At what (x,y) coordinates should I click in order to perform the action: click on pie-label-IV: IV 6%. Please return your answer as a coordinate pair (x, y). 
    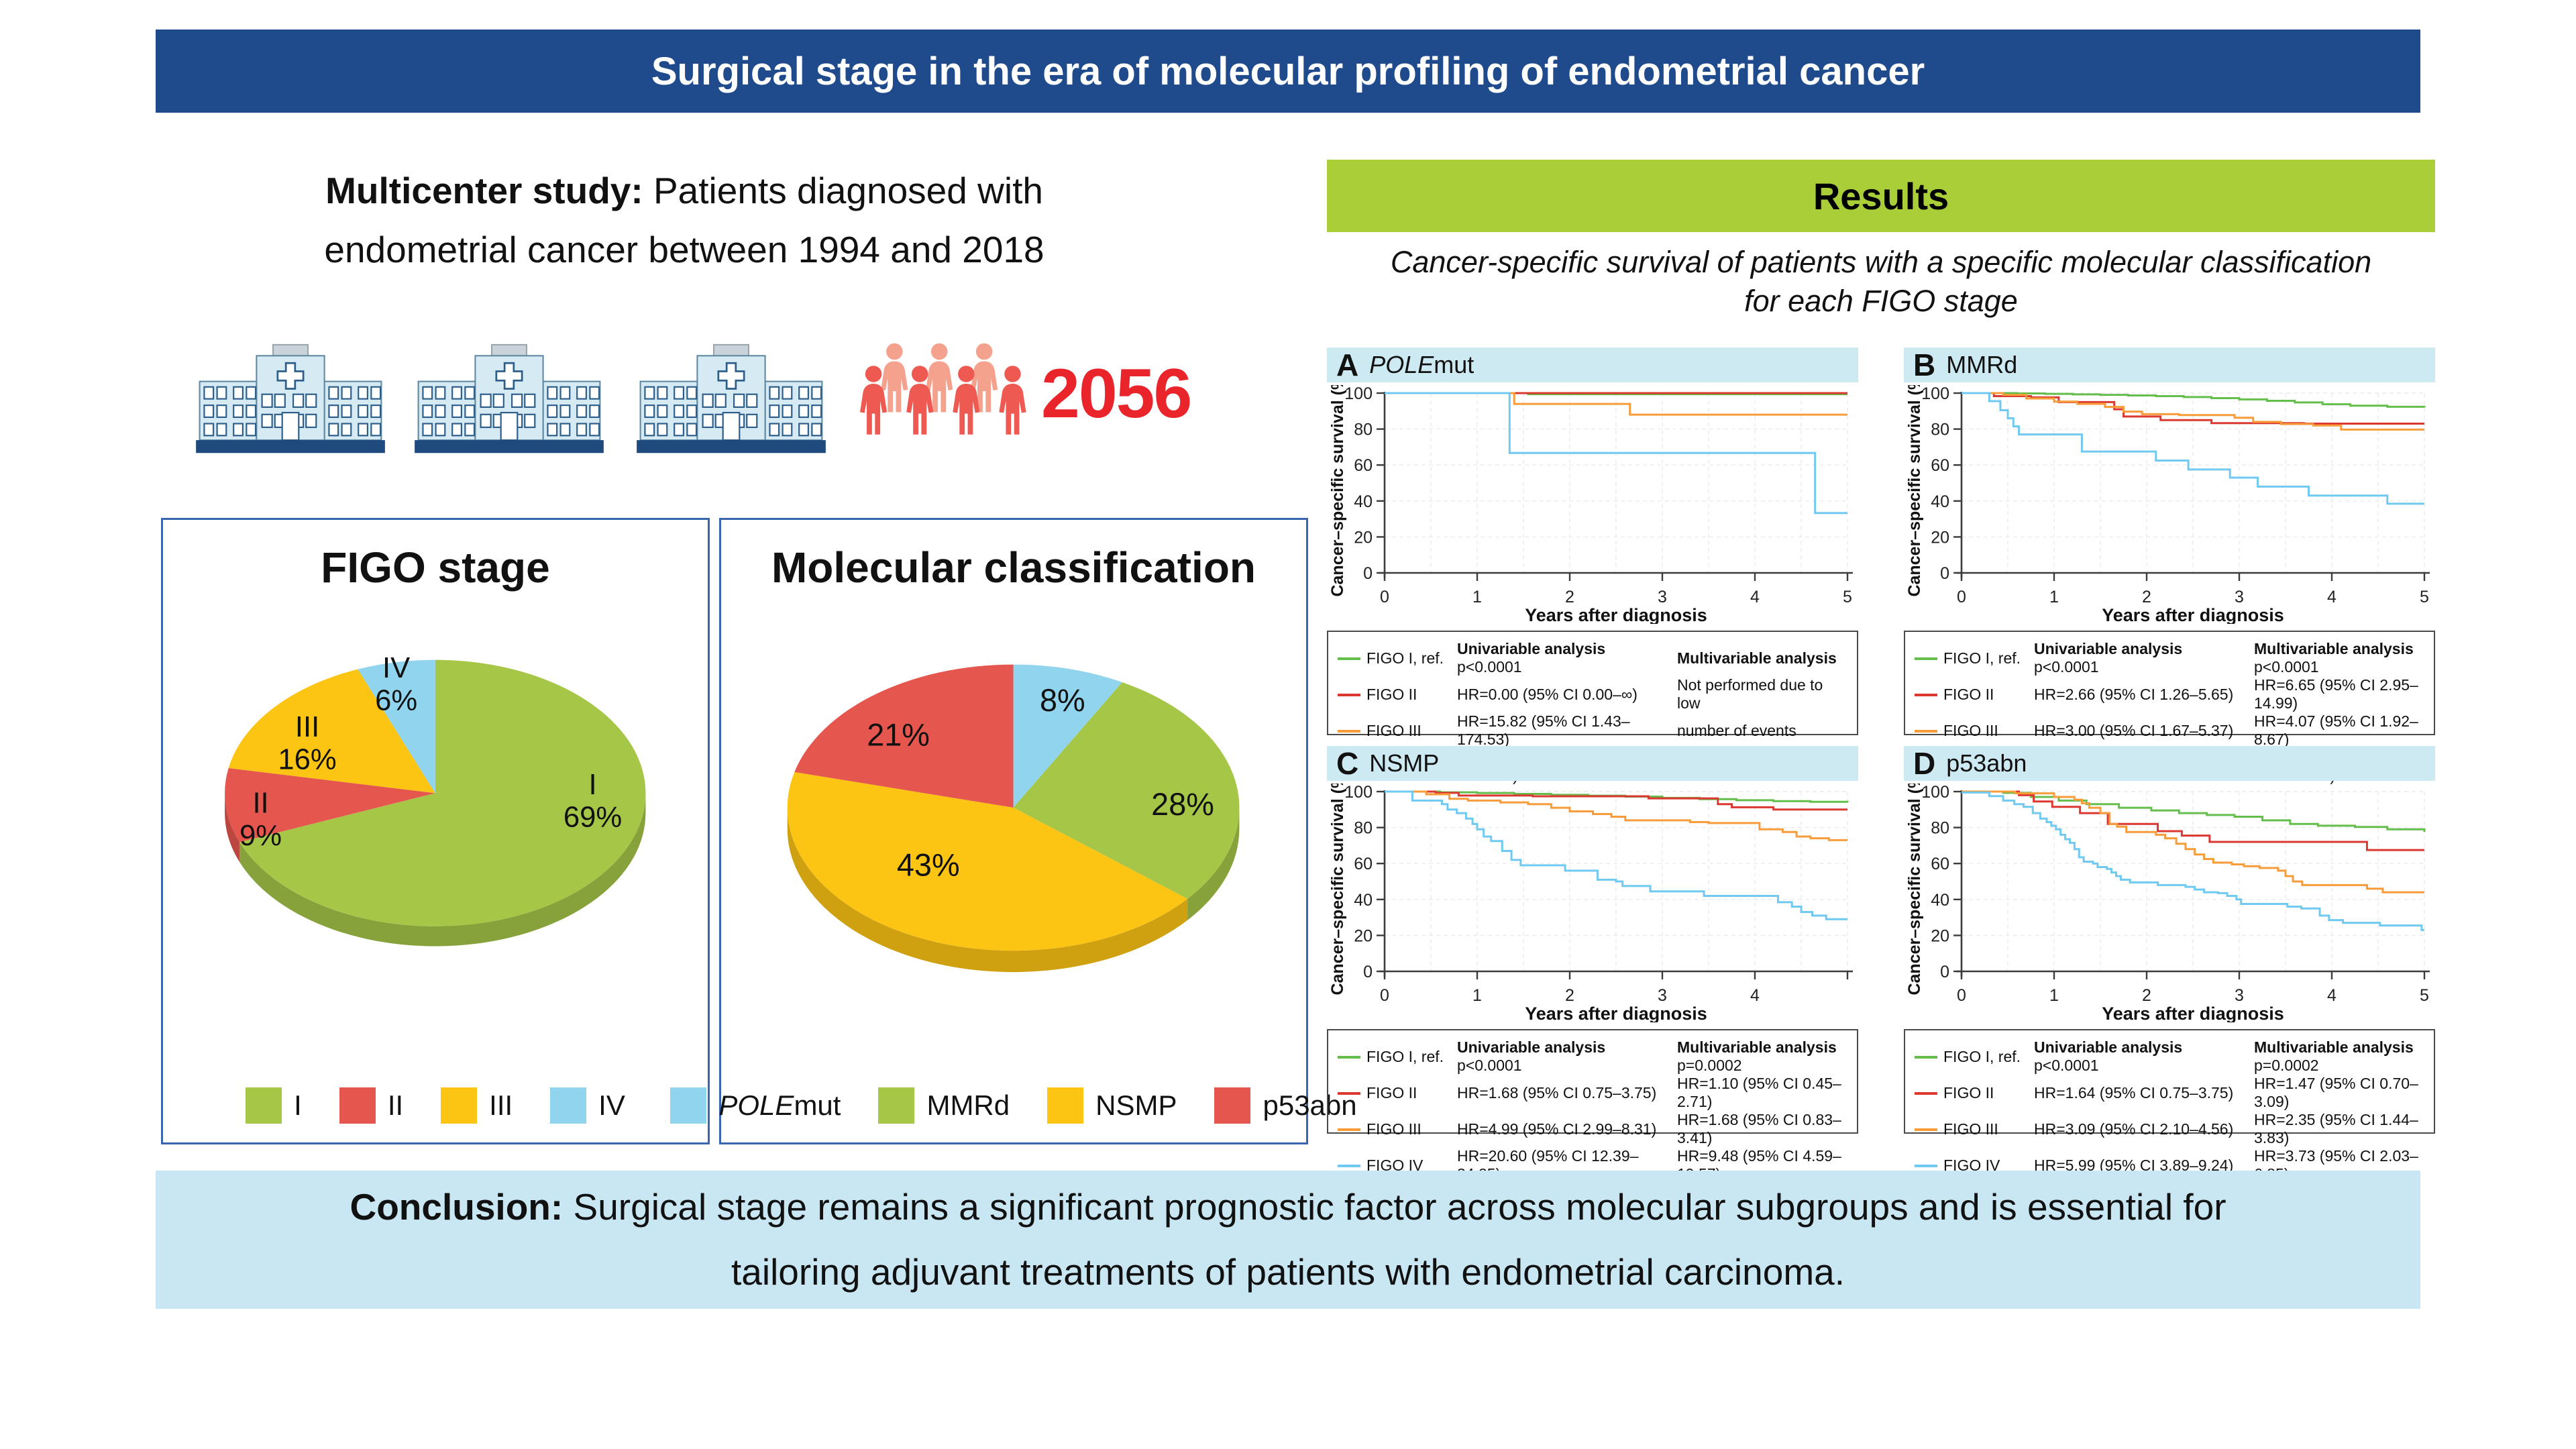
    Looking at the image, I should click on (396, 684).